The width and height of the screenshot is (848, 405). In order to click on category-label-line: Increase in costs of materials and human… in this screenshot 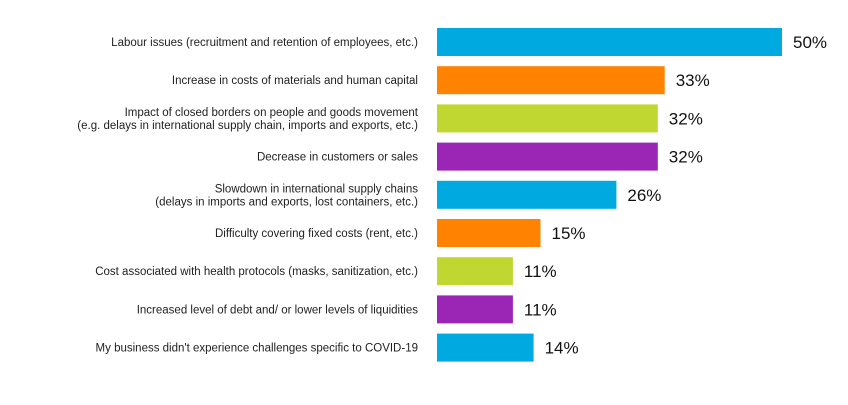, I will do `click(295, 81)`.